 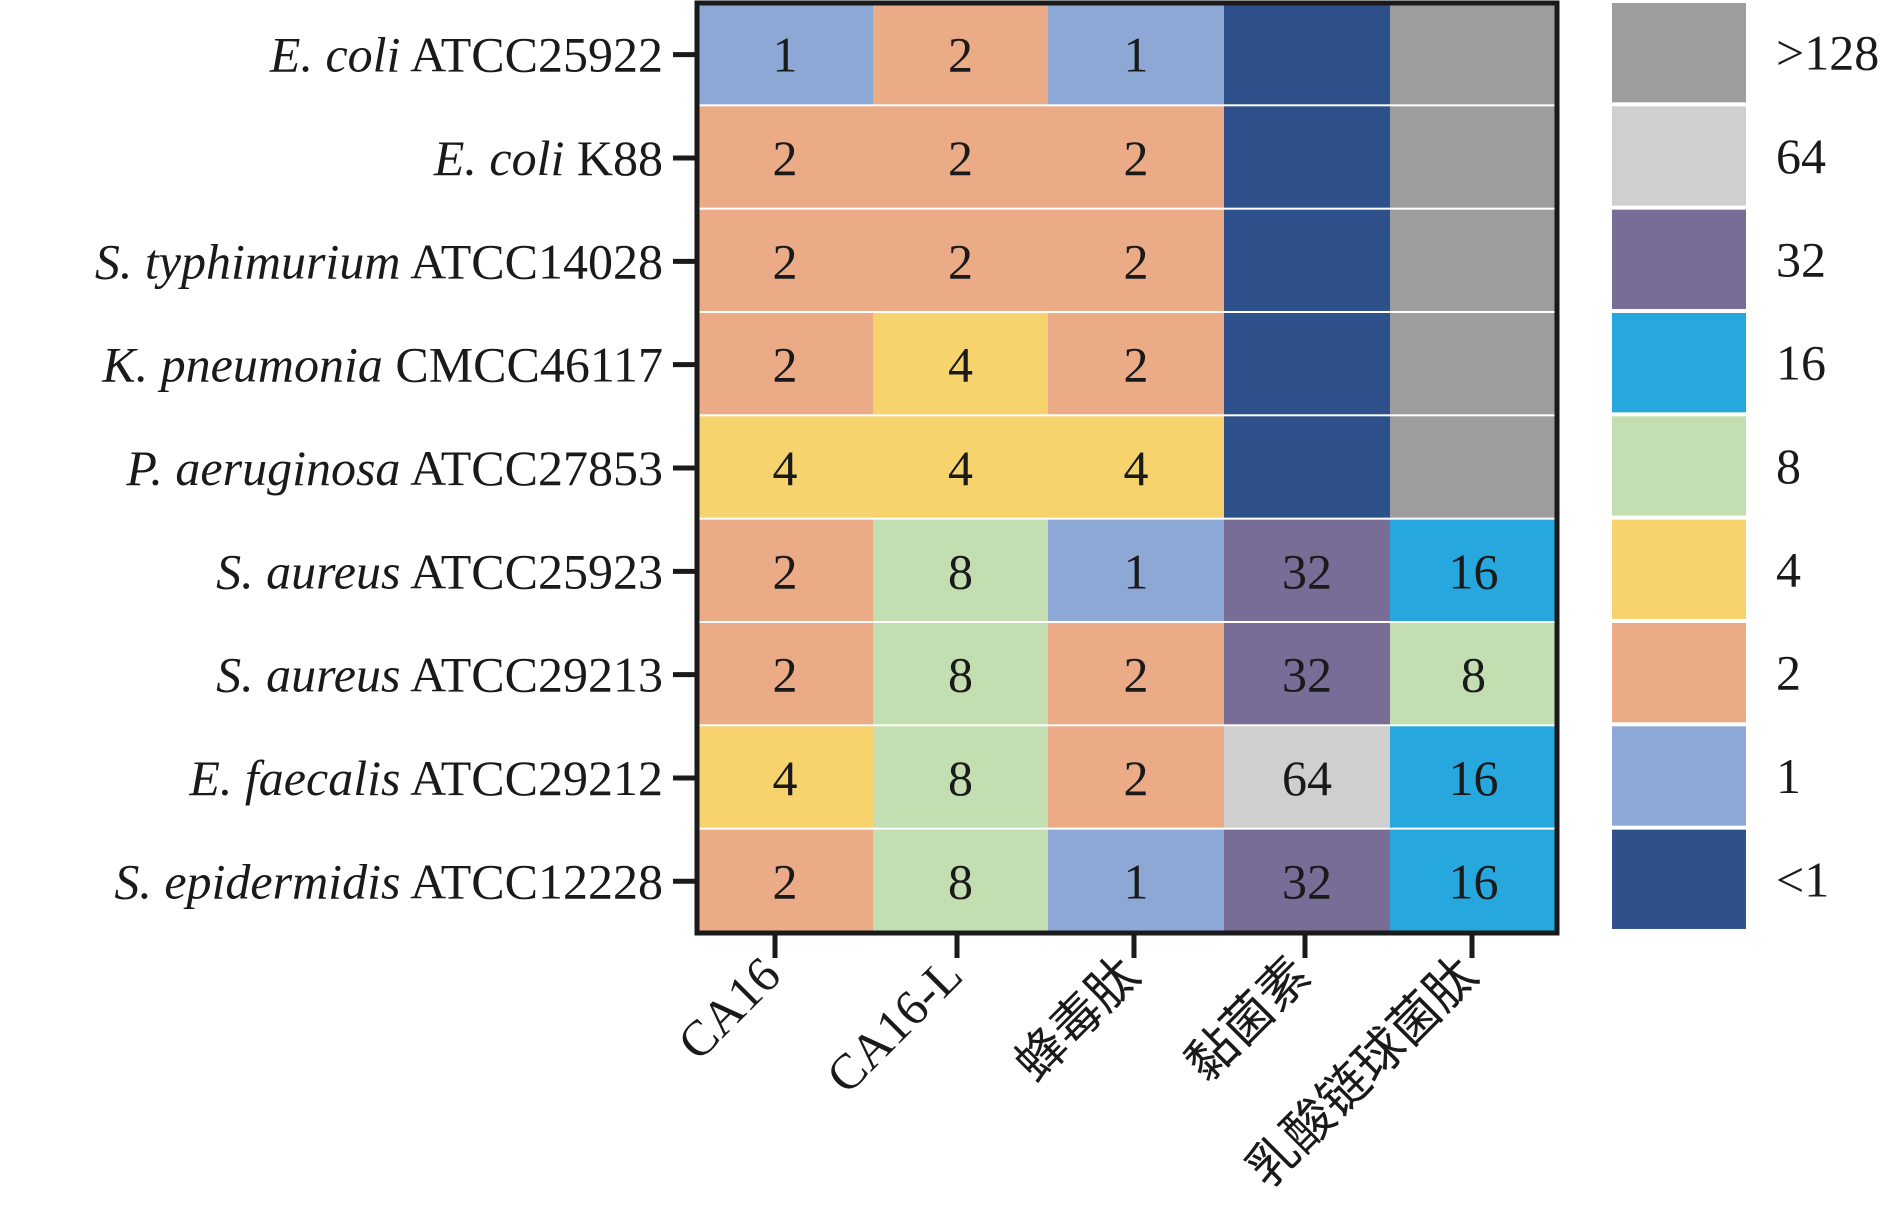 I want to click on row-label: E. coli ATCC25922, so click(x=466, y=55).